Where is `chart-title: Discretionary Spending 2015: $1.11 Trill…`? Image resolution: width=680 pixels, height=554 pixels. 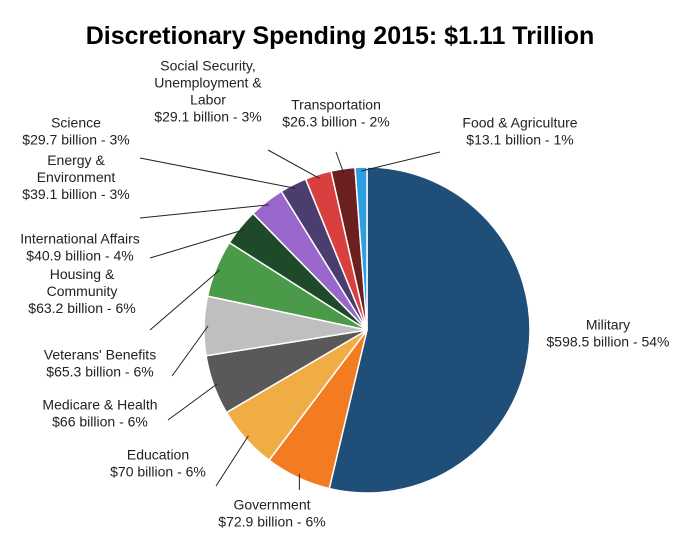
chart-title: Discretionary Spending 2015: $1.11 Trill… is located at coordinates (340, 36).